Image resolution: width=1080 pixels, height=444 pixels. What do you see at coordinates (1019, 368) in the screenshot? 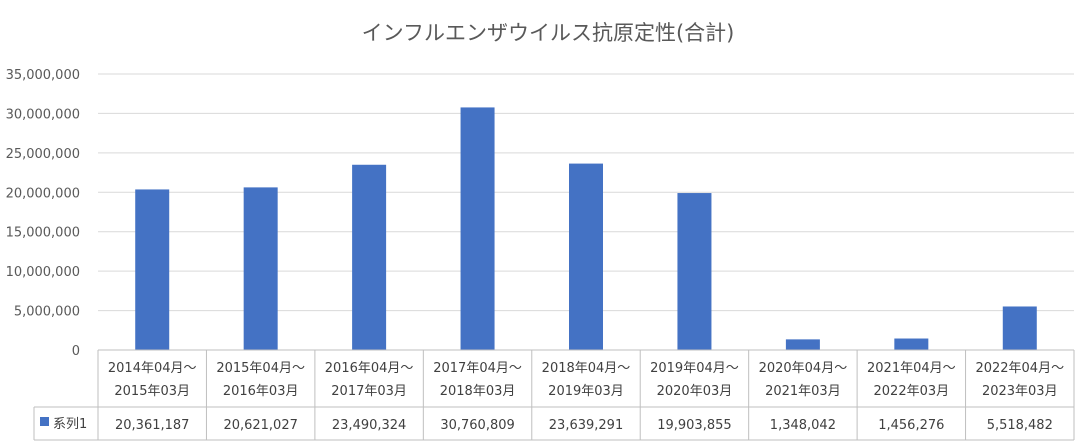
I see `category-label: 2022年04月～` at bounding box center [1019, 368].